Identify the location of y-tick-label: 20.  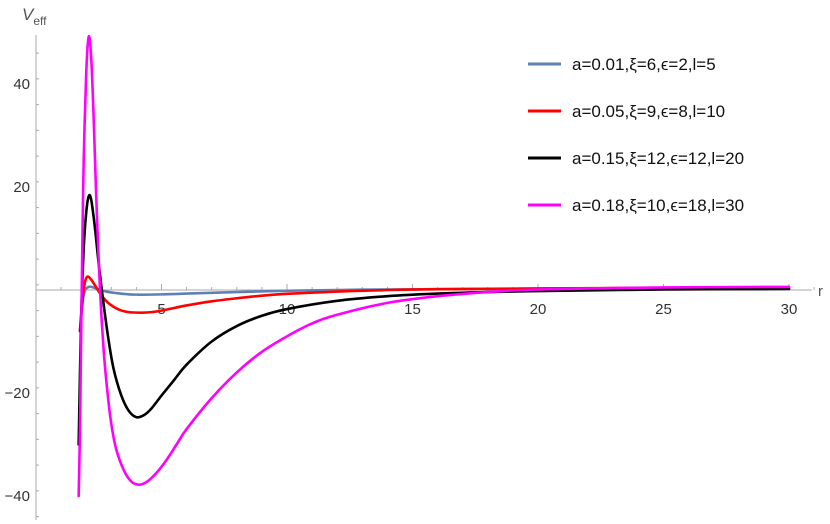
(21, 187).